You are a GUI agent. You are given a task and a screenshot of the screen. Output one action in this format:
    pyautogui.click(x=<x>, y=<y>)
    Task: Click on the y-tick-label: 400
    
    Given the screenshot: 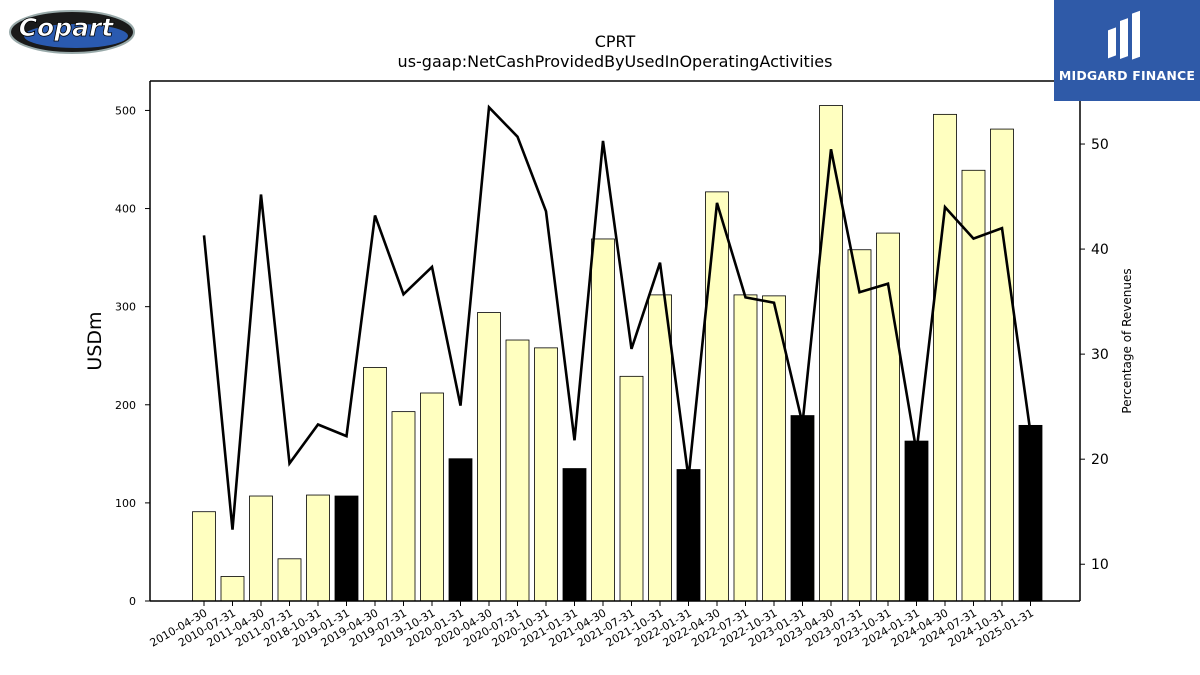 What is the action you would take?
    pyautogui.click(x=125, y=209)
    